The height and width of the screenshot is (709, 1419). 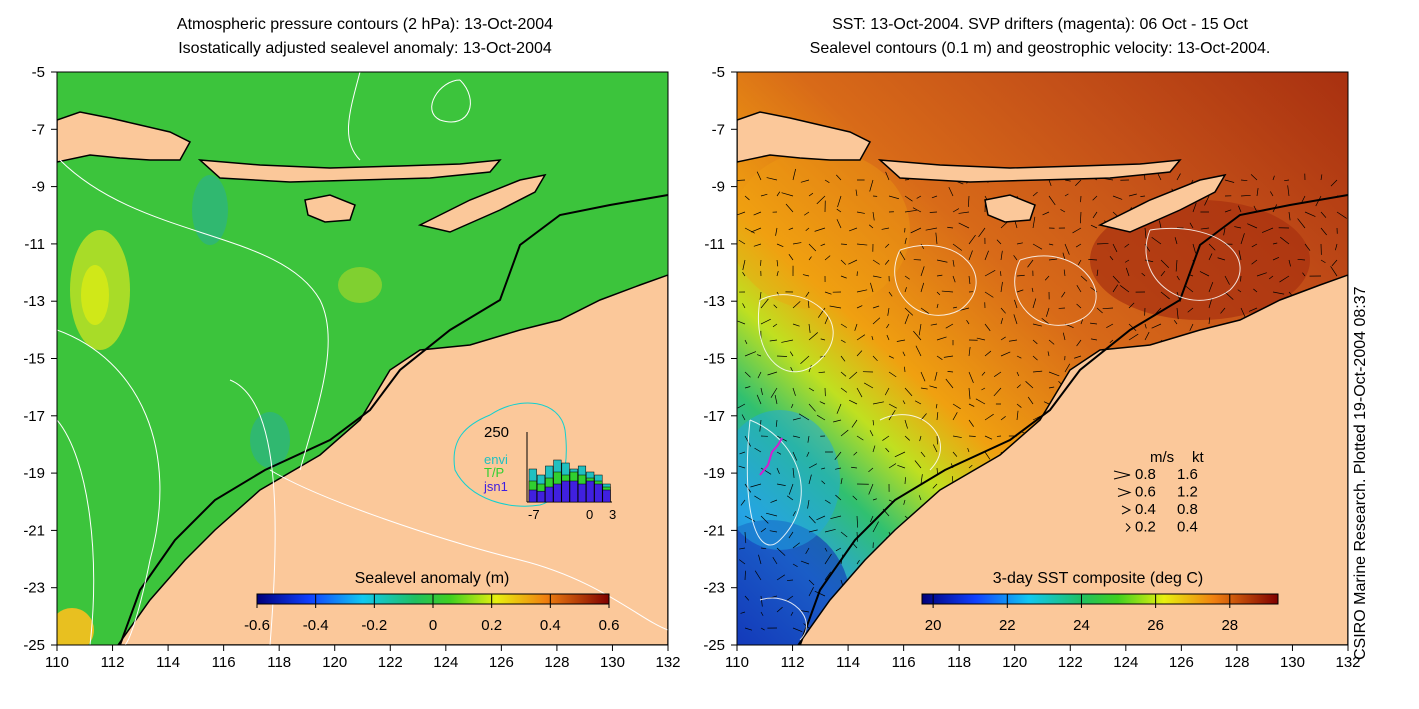 I want to click on sst-cool-water, so click(x=788, y=480).